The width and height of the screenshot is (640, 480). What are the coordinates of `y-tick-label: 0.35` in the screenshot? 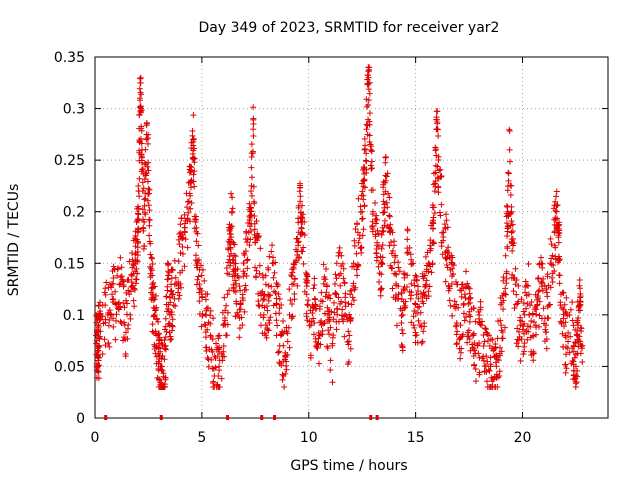 It's located at (69, 58).